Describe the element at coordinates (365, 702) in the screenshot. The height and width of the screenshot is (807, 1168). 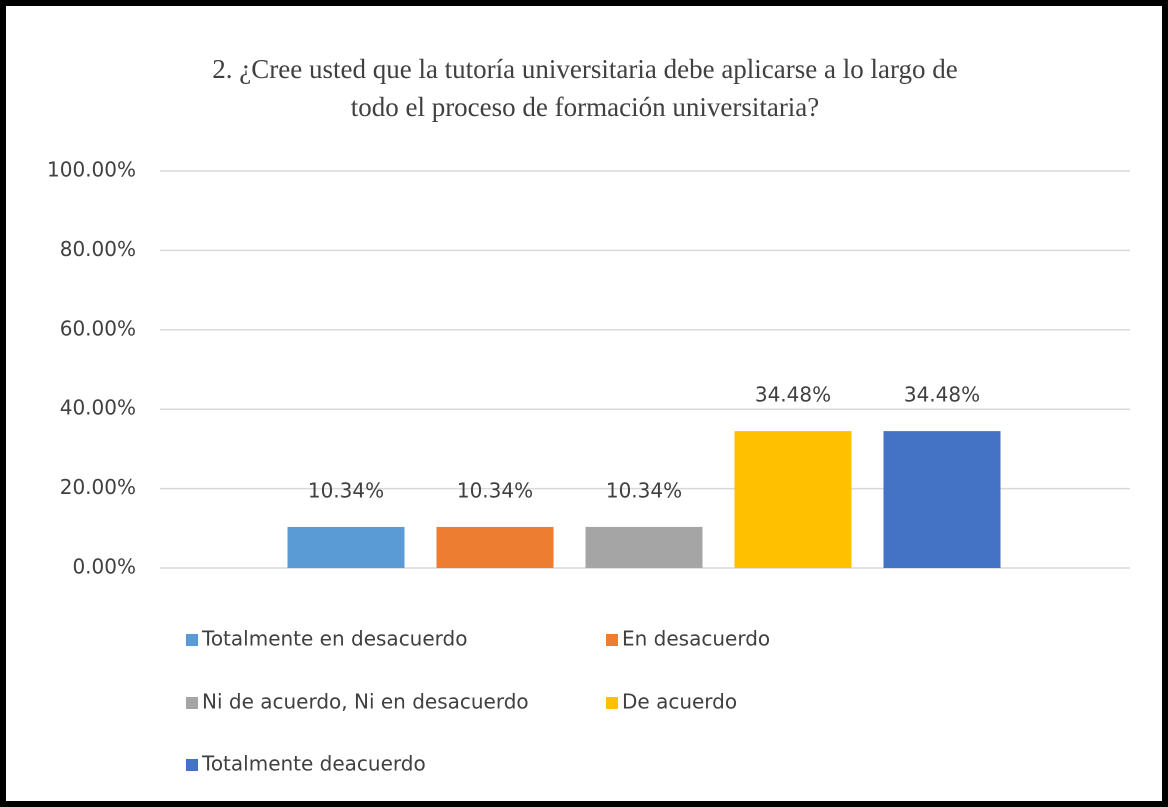
I see `legend-label: Ni de acuerdo, Ni en desacuerdo` at that location.